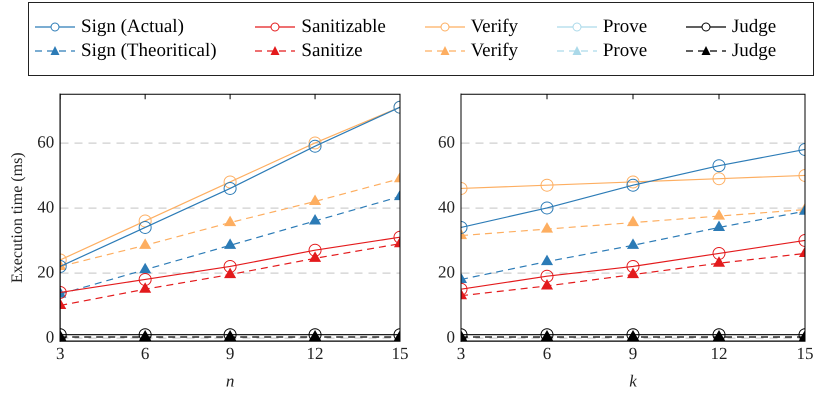 The height and width of the screenshot is (402, 817). I want to click on x-axis-title: k, so click(633, 380).